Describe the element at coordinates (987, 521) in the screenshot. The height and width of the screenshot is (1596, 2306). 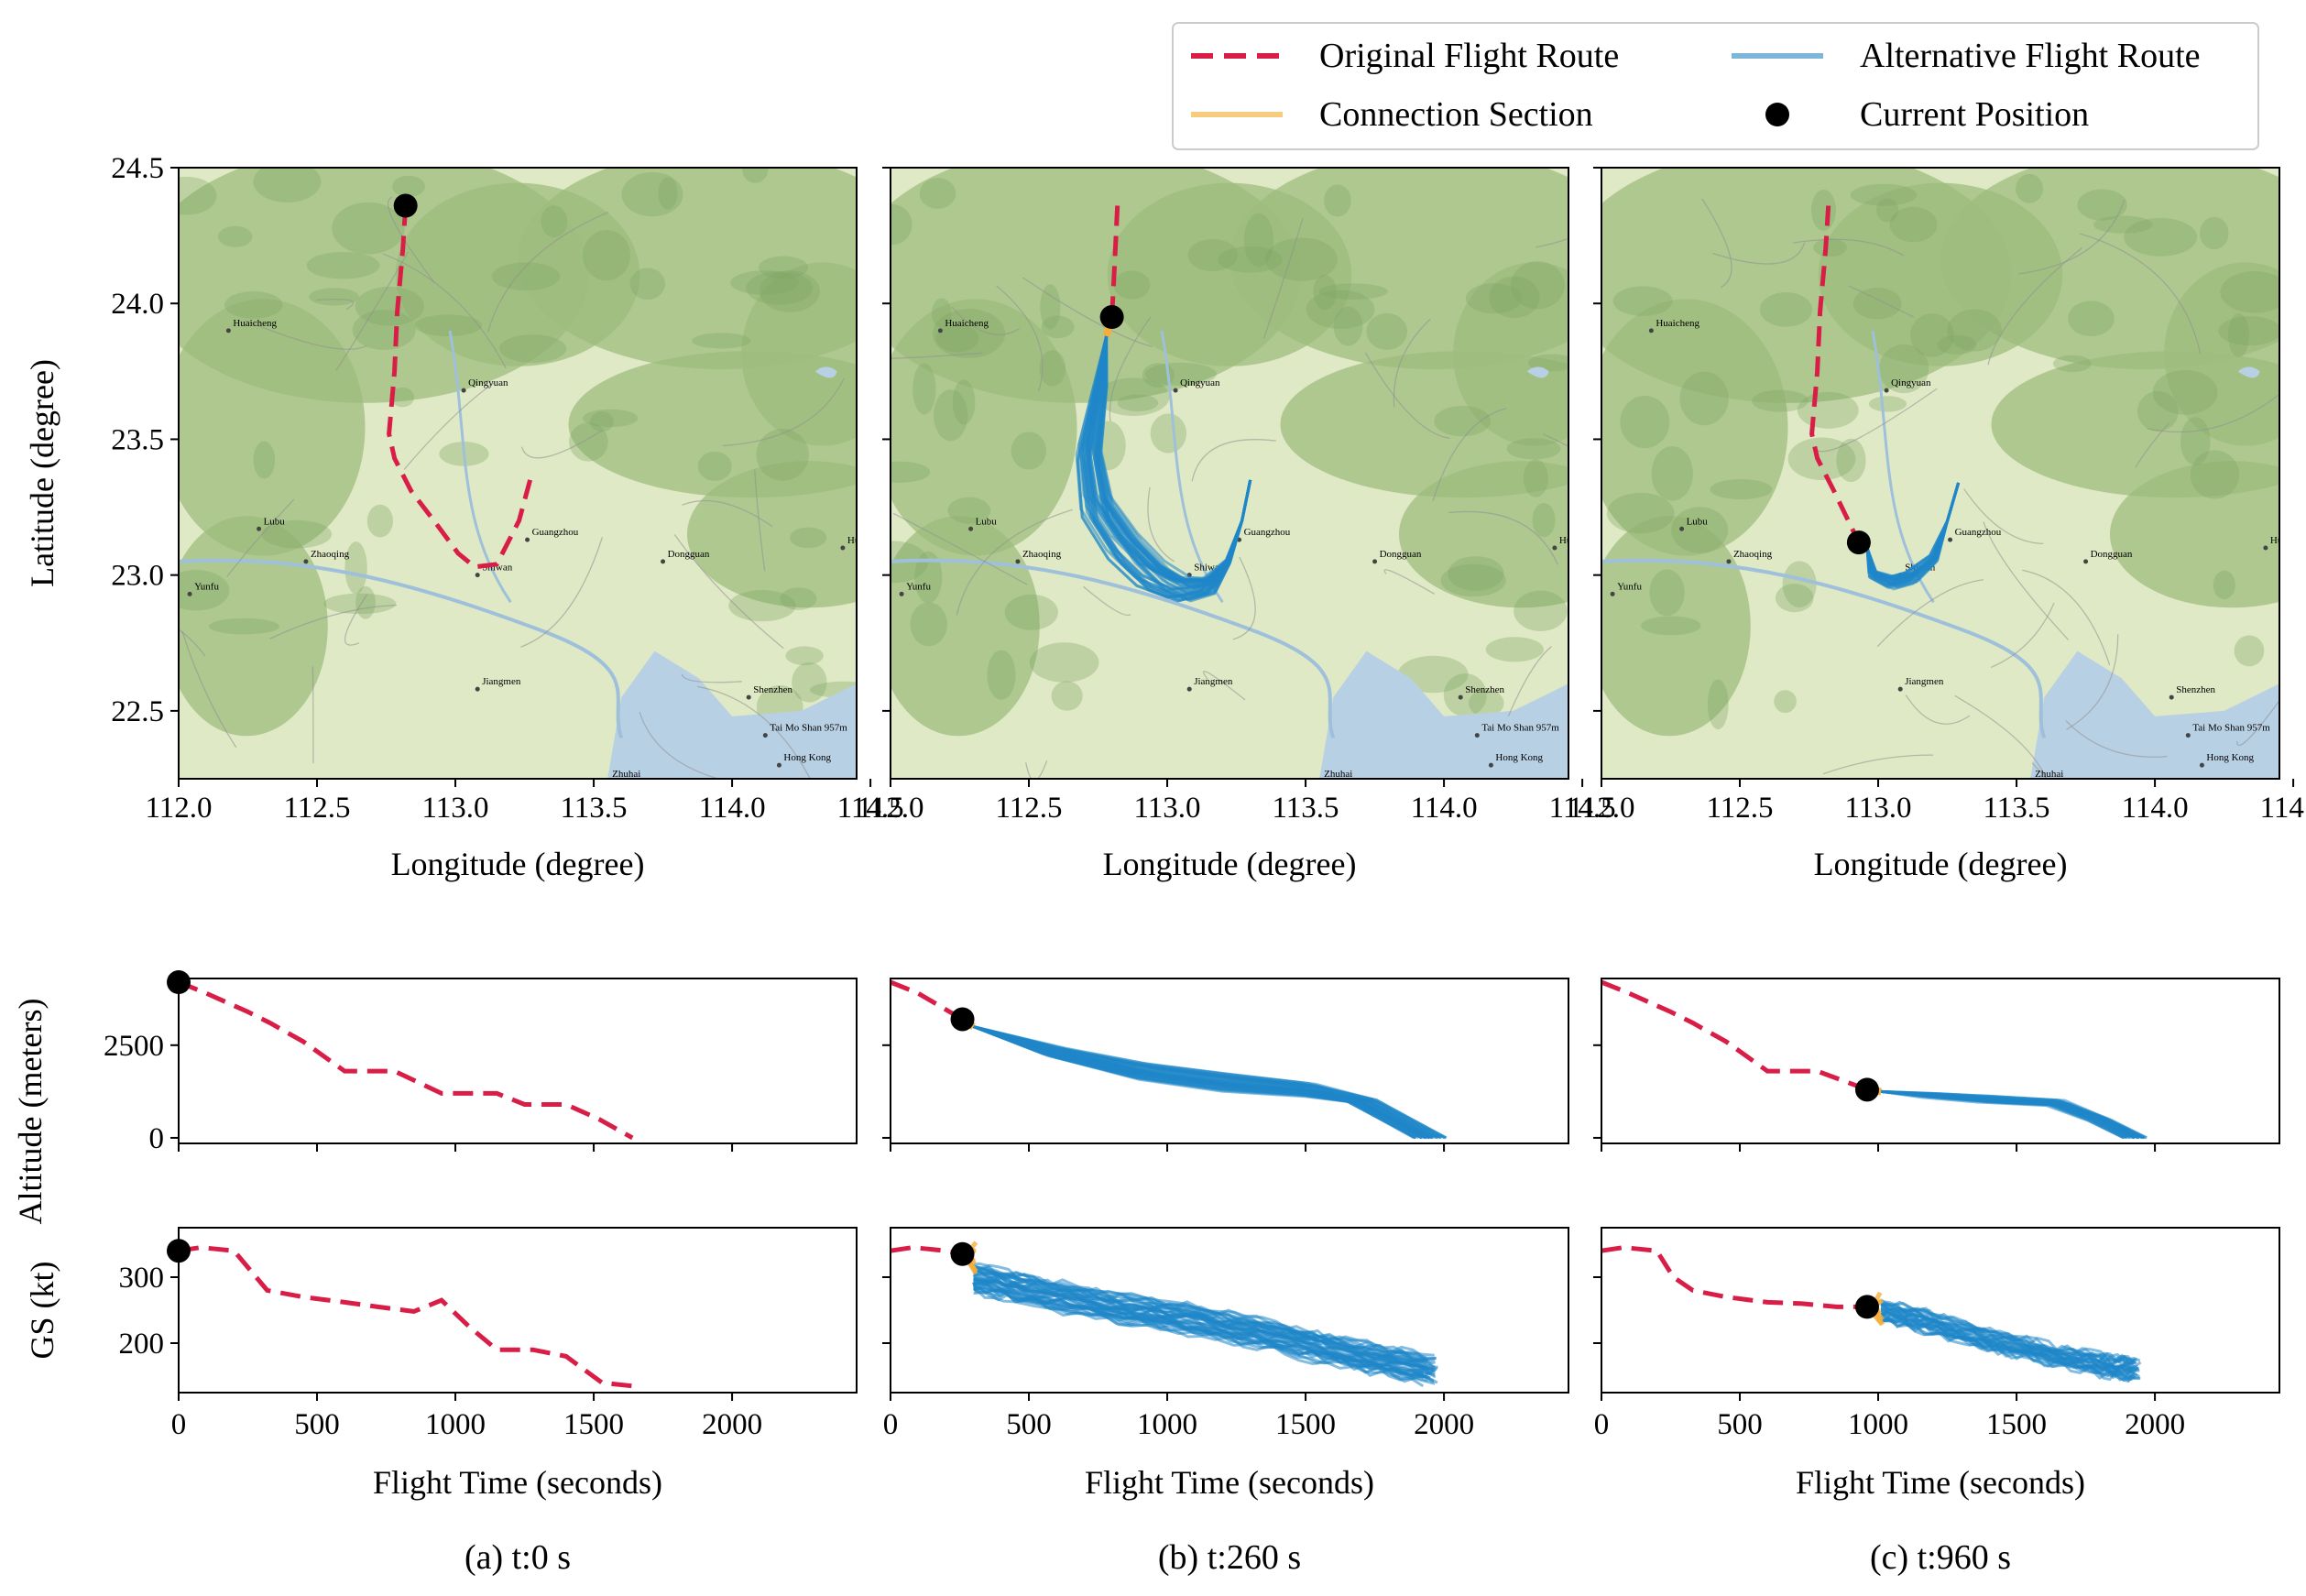
I see `city-label: Lubu` at that location.